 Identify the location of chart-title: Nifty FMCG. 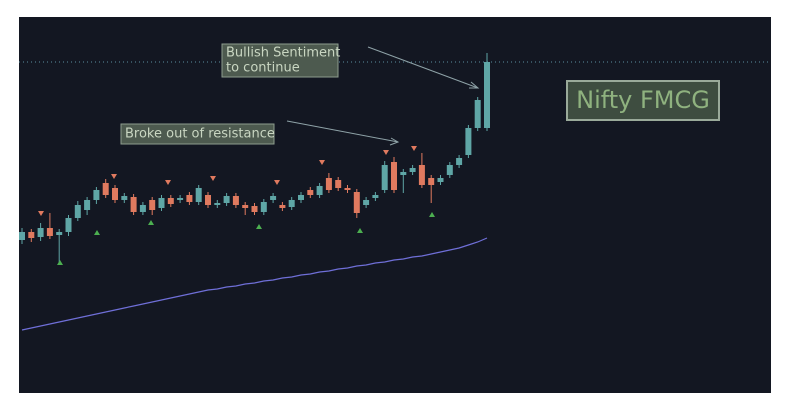
(643, 100).